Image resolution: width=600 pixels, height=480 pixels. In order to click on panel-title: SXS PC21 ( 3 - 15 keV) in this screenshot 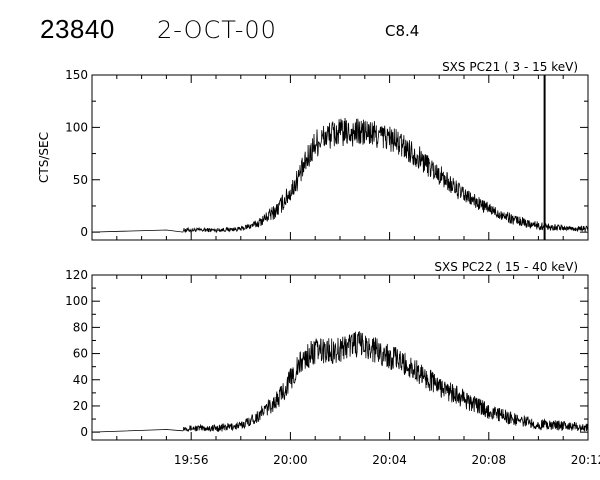, I will do `click(510, 67)`.